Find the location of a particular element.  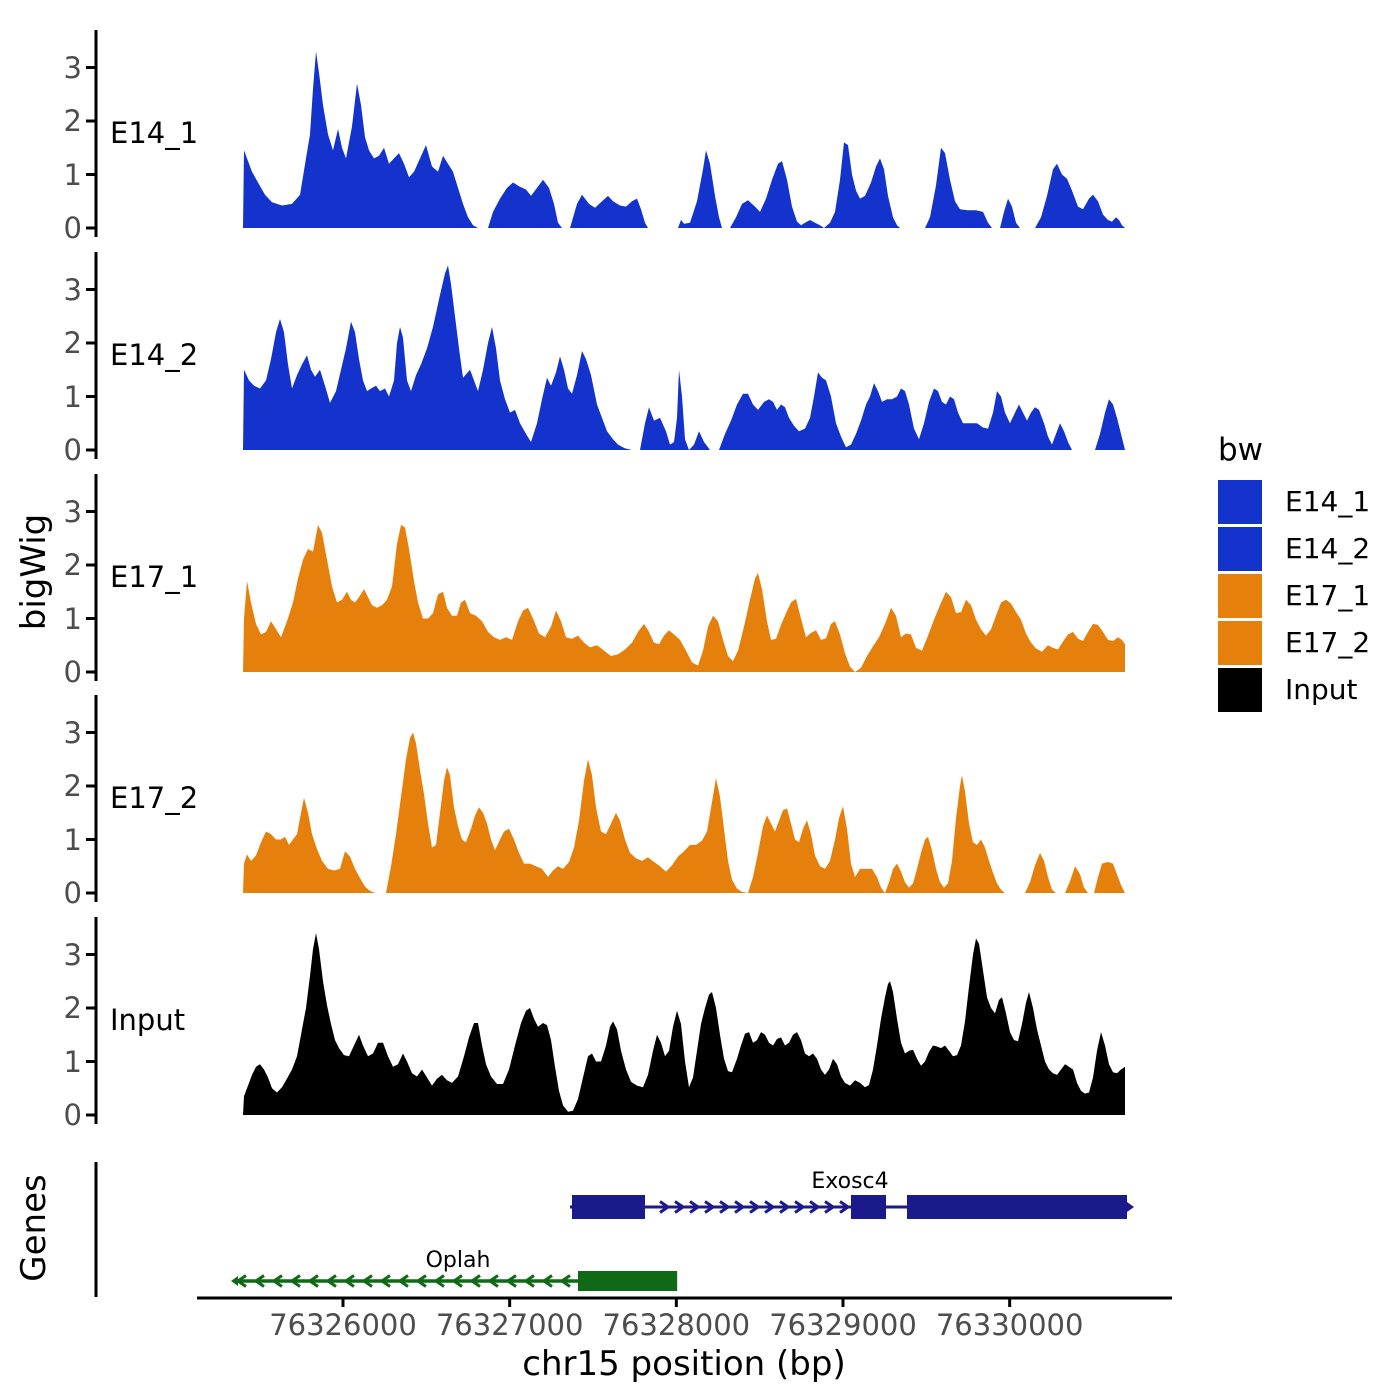

y-axis-title-genes: Genes is located at coordinates (34, 1228).